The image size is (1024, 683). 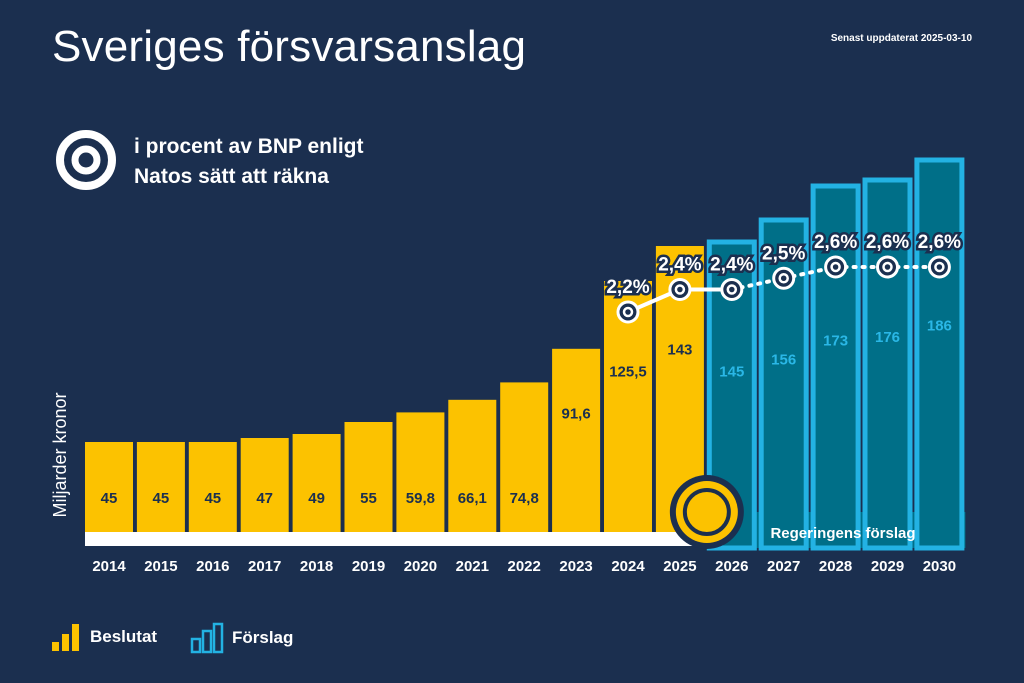 I want to click on bar-value-label: 176, so click(x=887, y=337).